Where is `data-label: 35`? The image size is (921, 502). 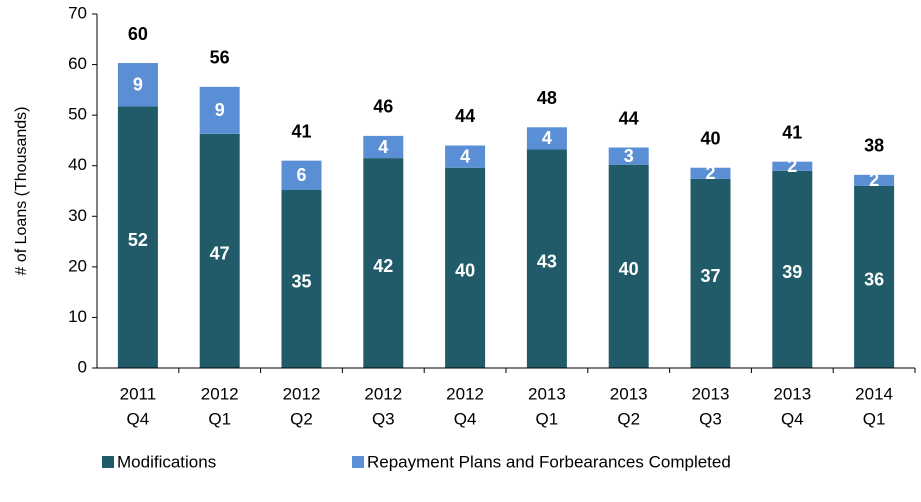
data-label: 35 is located at coordinates (301, 282).